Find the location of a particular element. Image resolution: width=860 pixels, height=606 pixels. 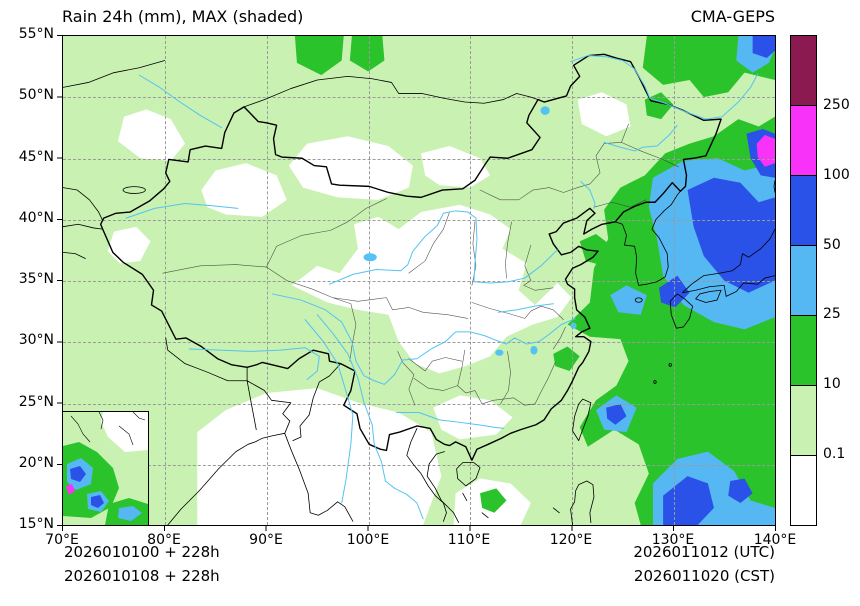

x-tick-label: 90°E is located at coordinates (266, 540).